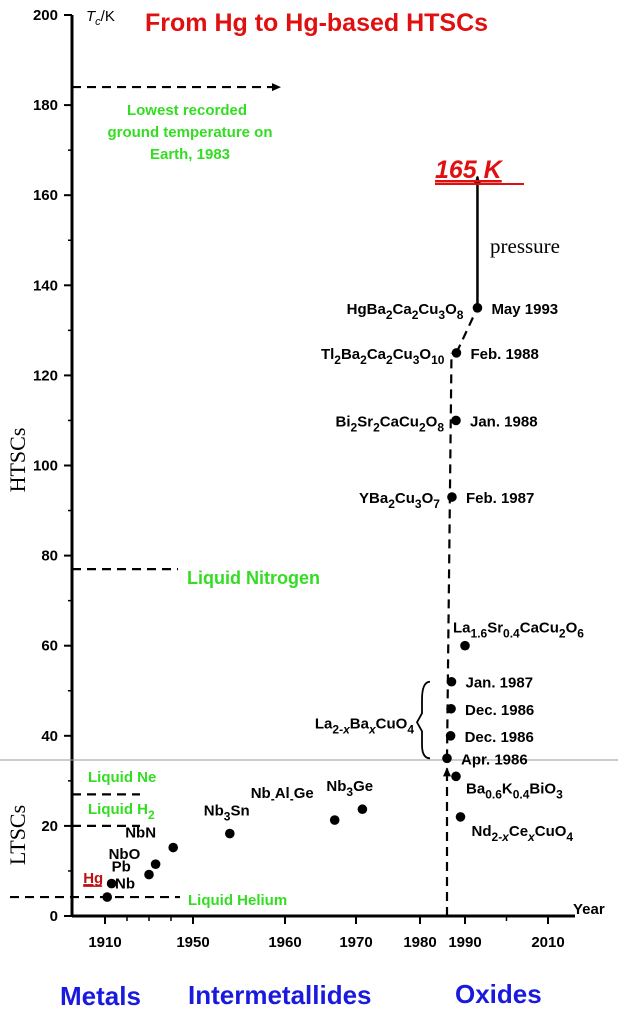 This screenshot has width=618, height=1014. I want to click on point-date-label: Dec. 1986, so click(499, 710).